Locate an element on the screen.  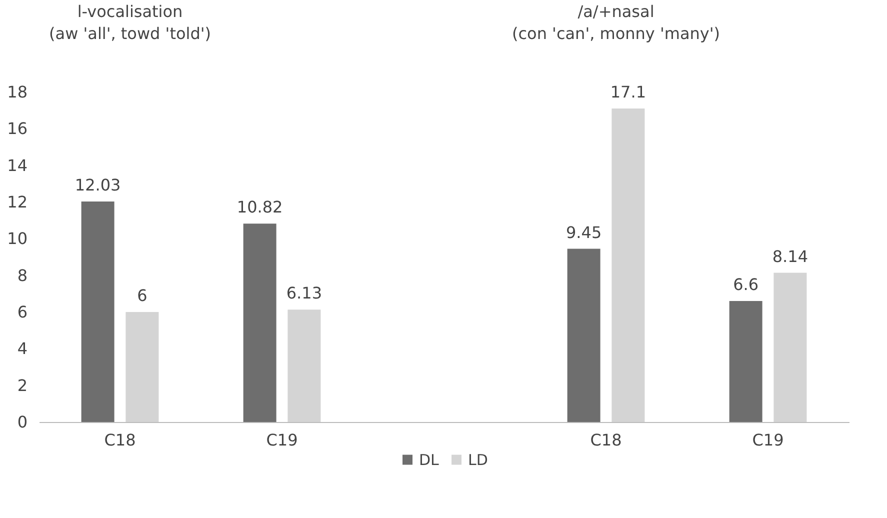
y-tick-label: 18 is located at coordinates (17, 92).